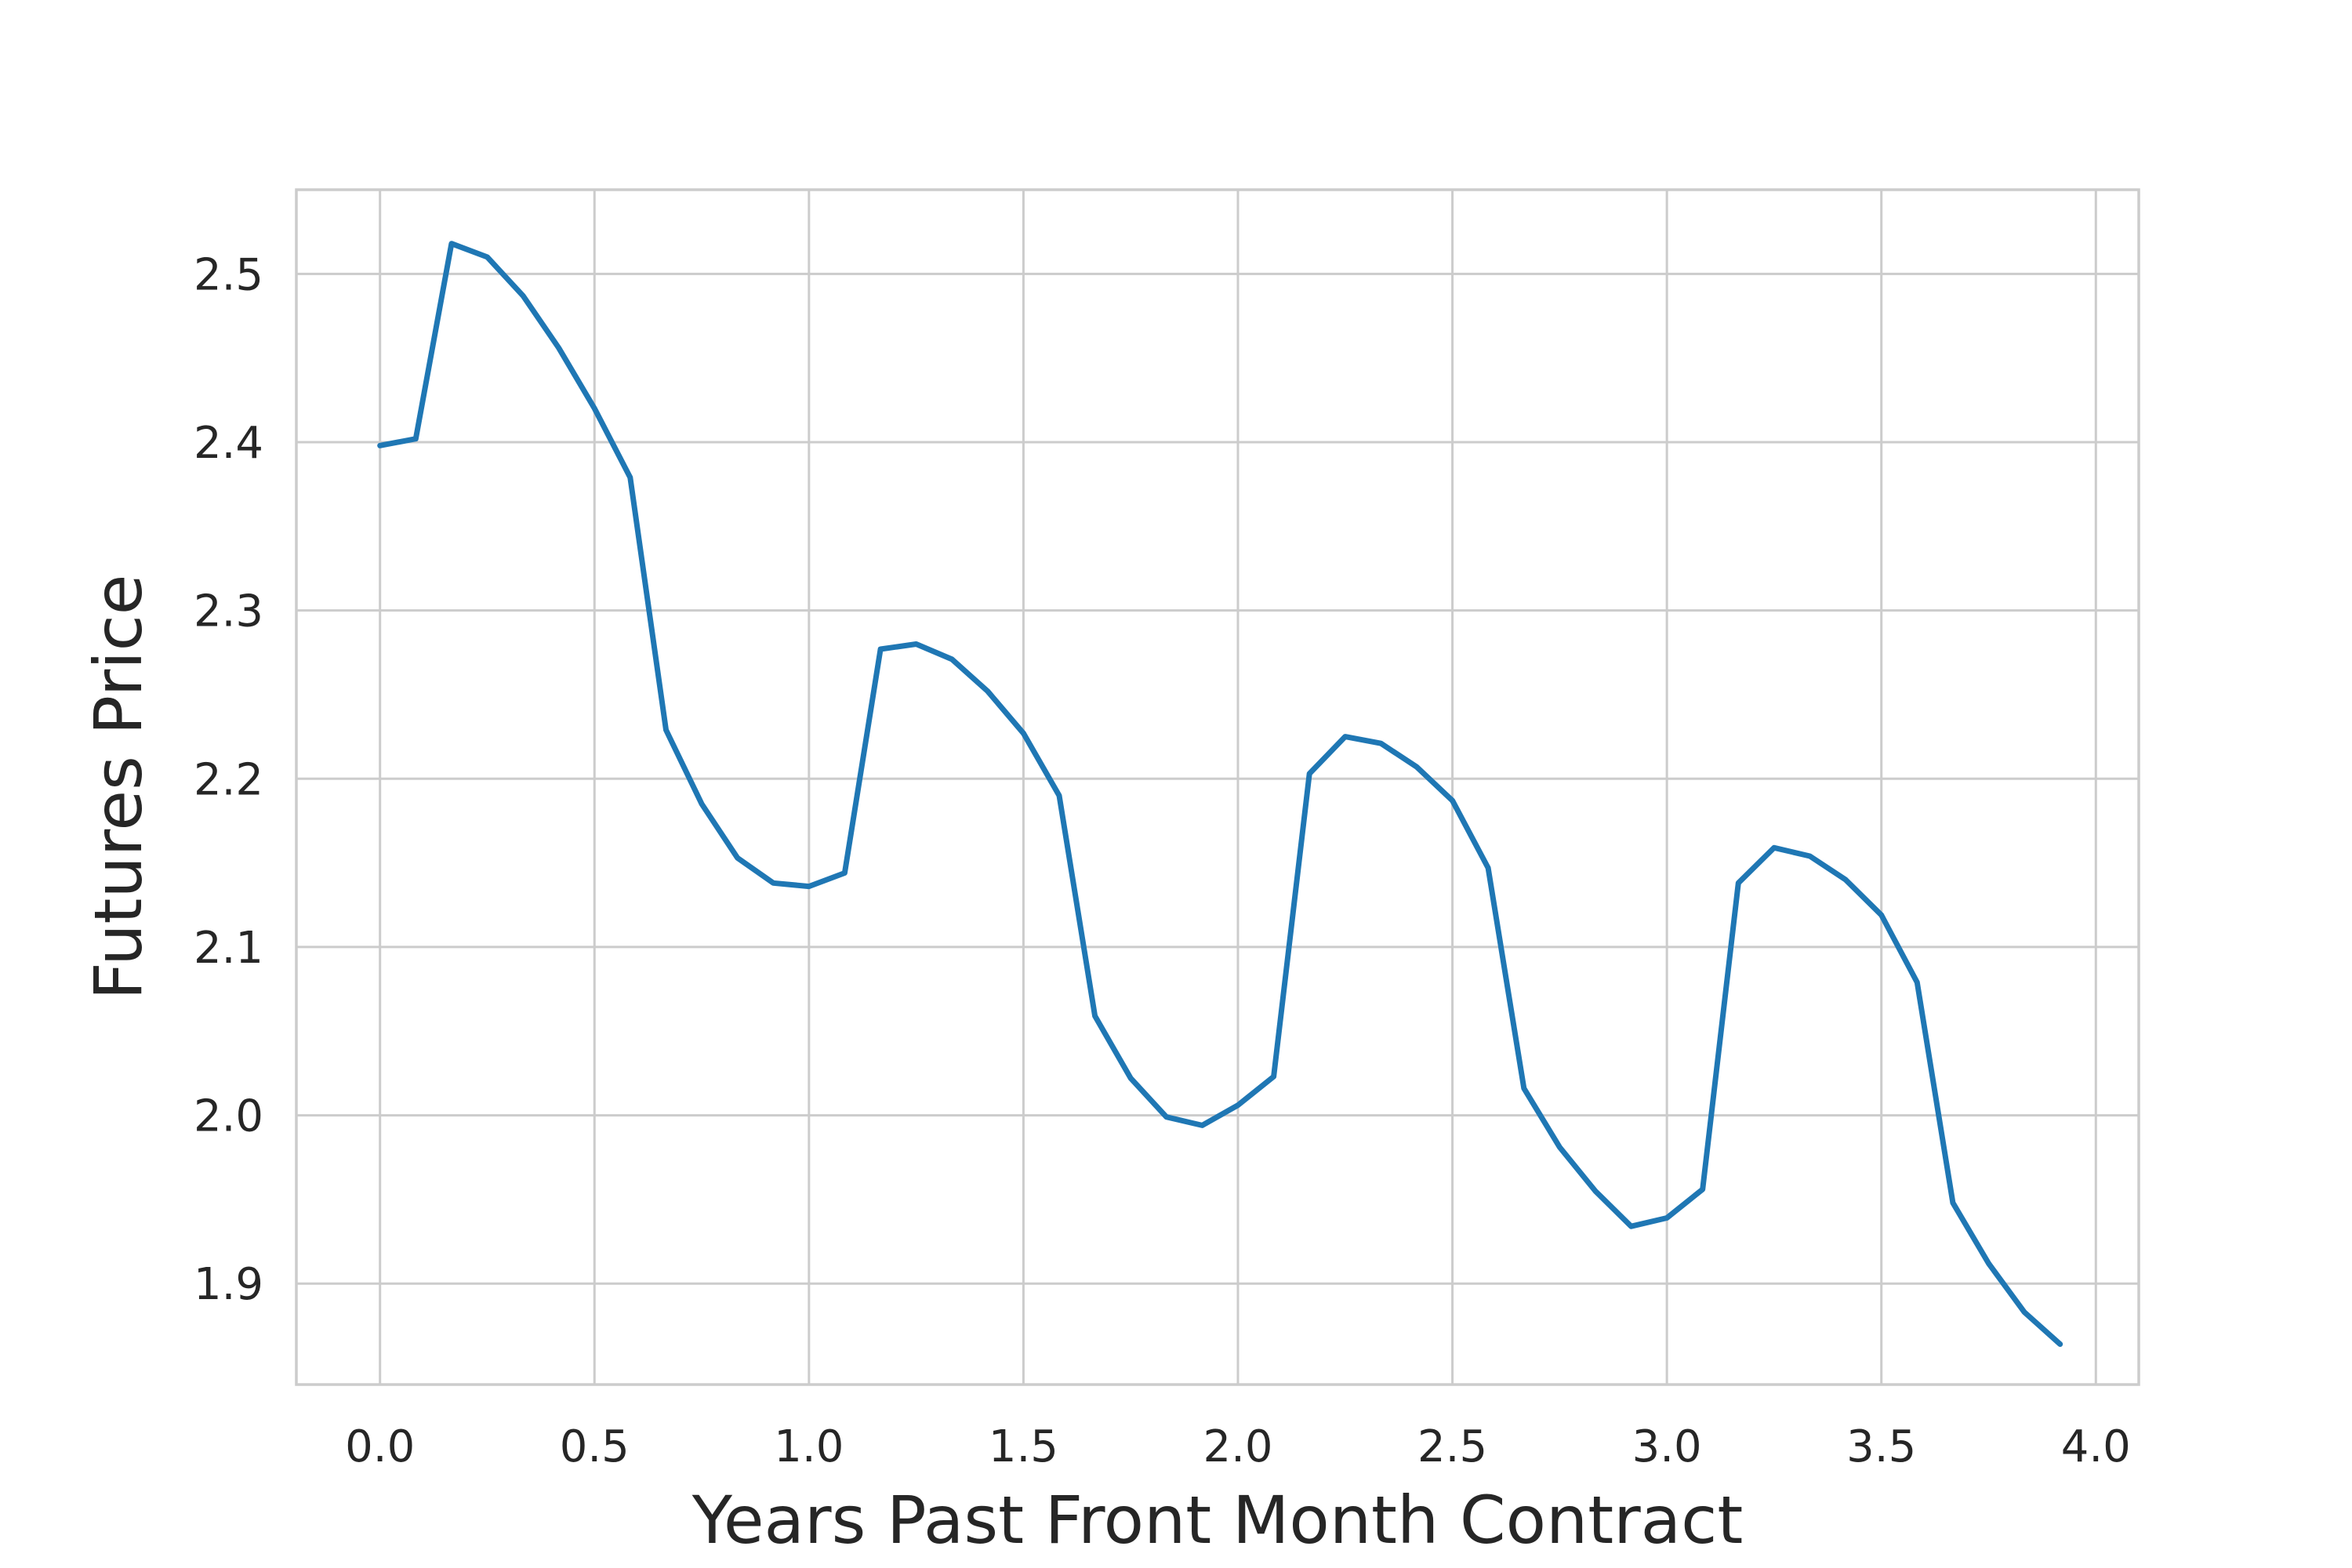 This screenshot has width=2352, height=1568. Describe the element at coordinates (229, 1284) in the screenshot. I see `y-tick-label: 1.9` at that location.